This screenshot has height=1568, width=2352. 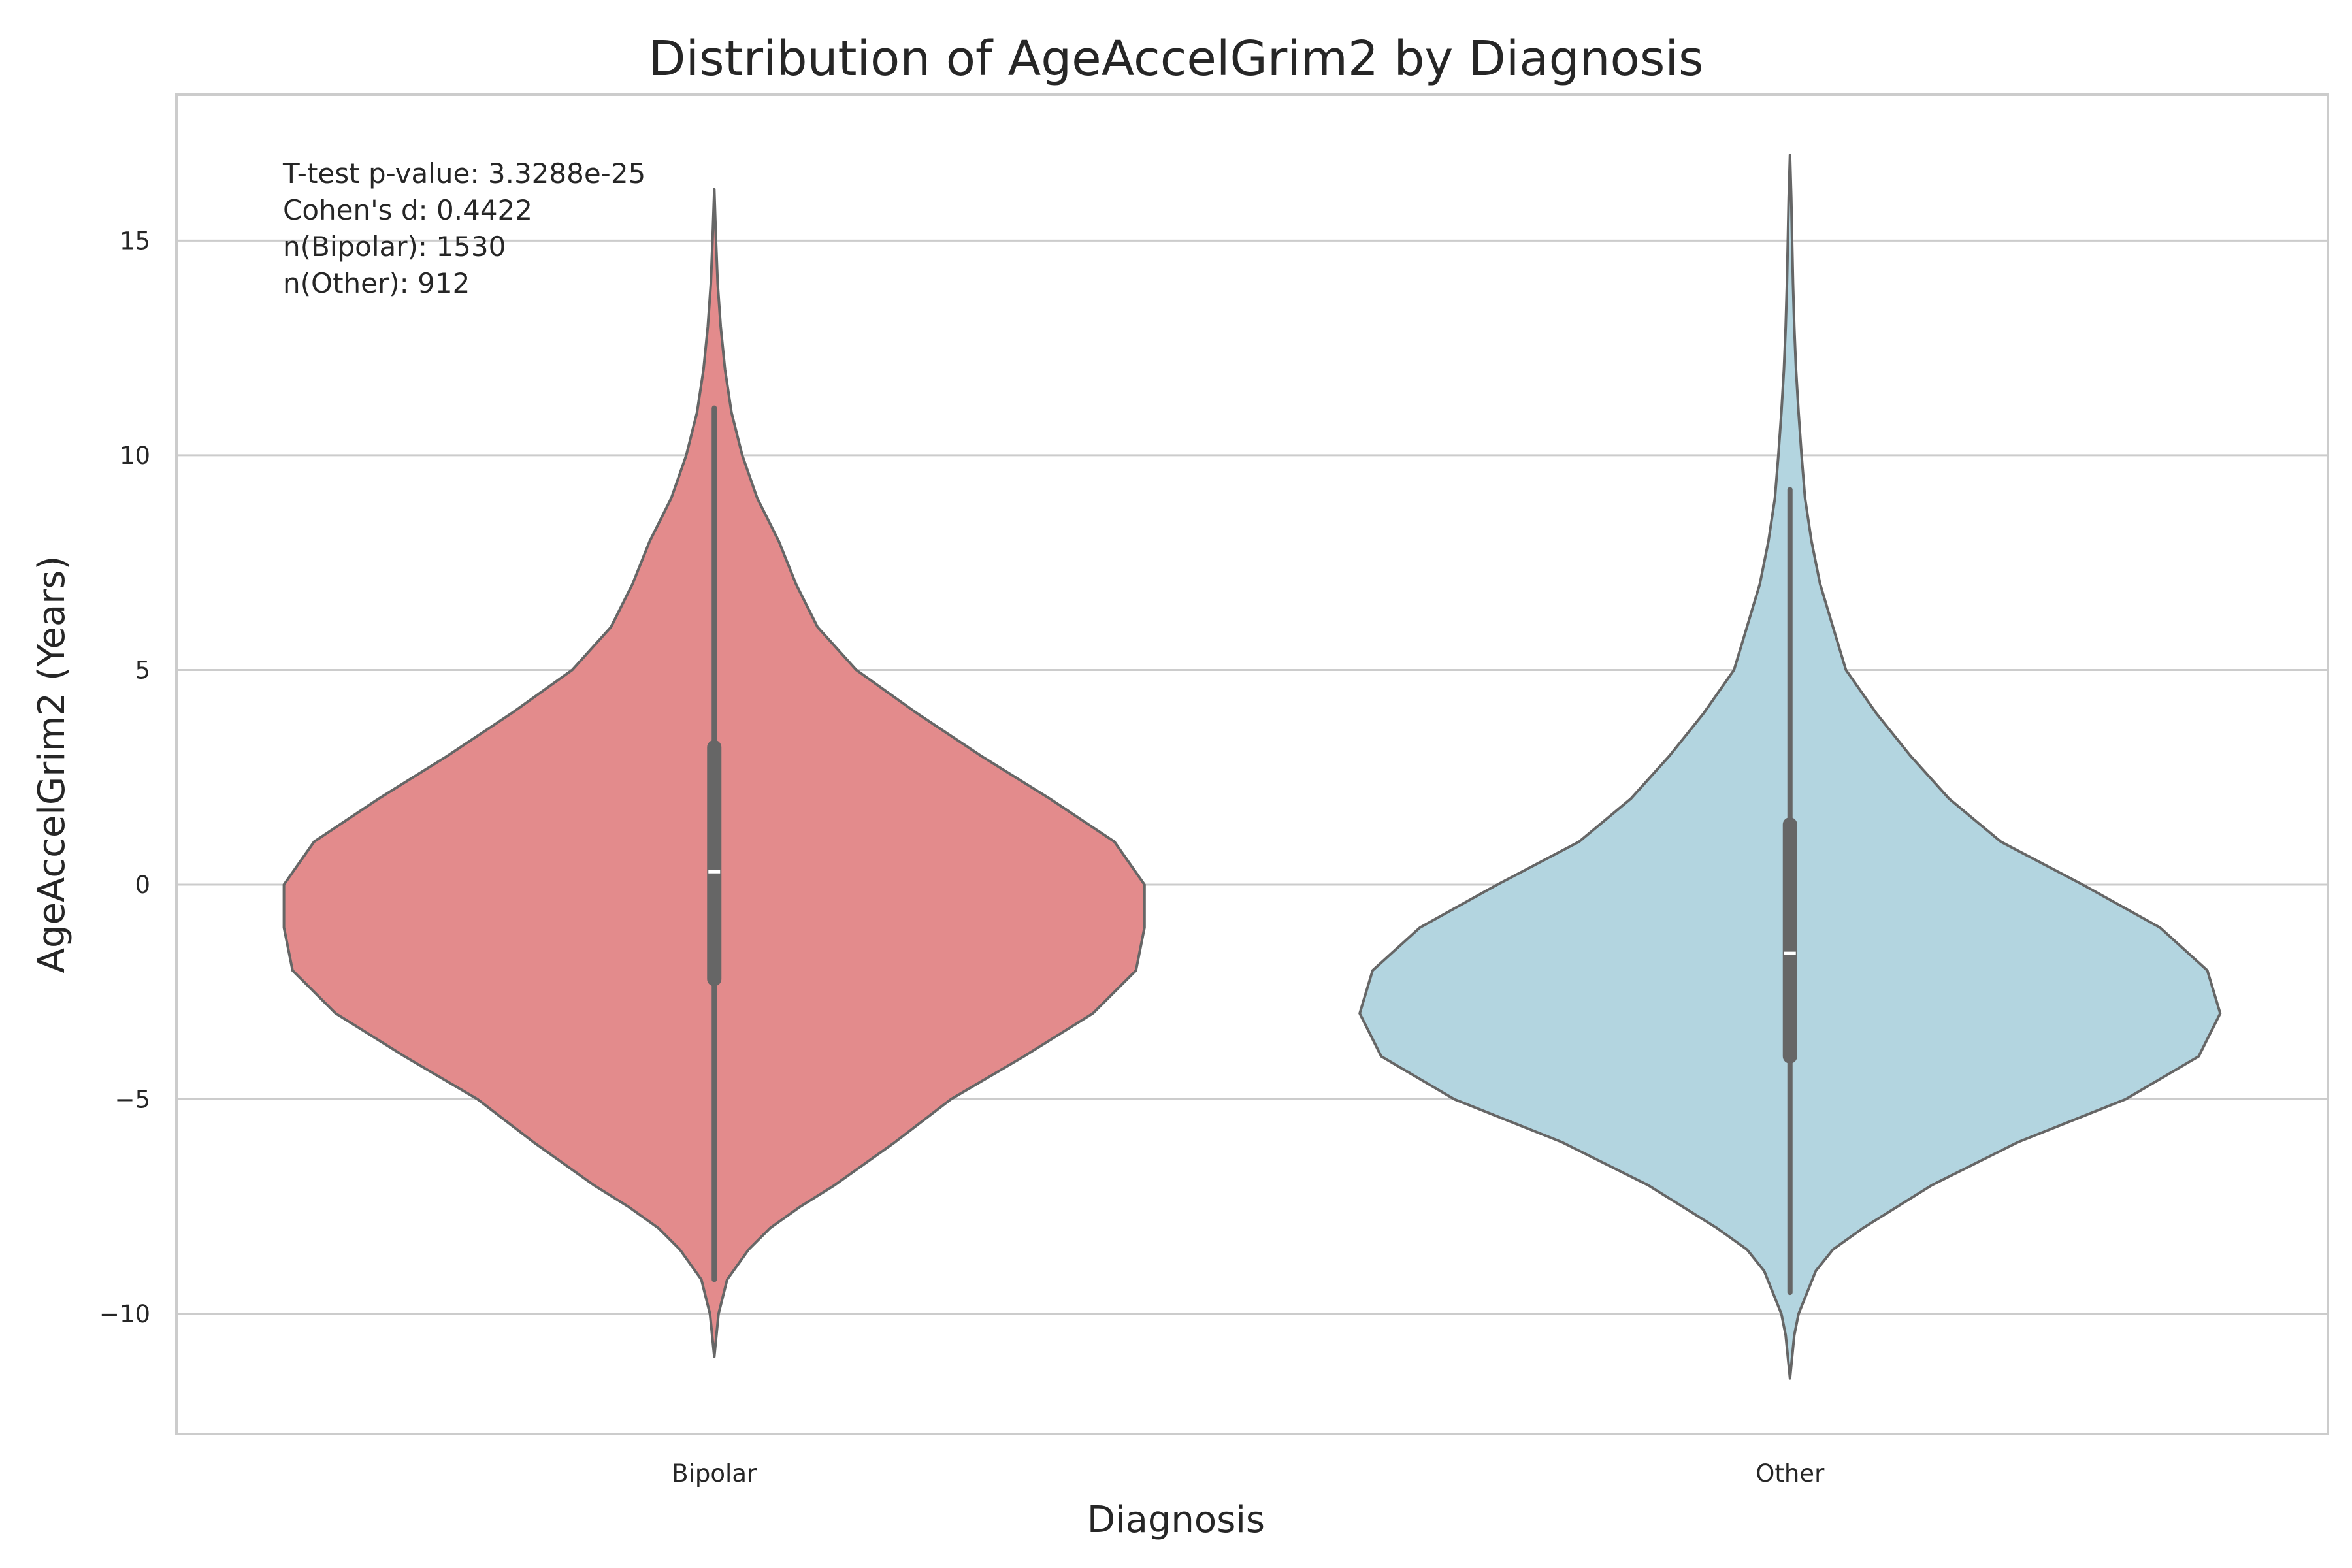 What do you see at coordinates (135, 456) in the screenshot?
I see `y-tick-label: 10` at bounding box center [135, 456].